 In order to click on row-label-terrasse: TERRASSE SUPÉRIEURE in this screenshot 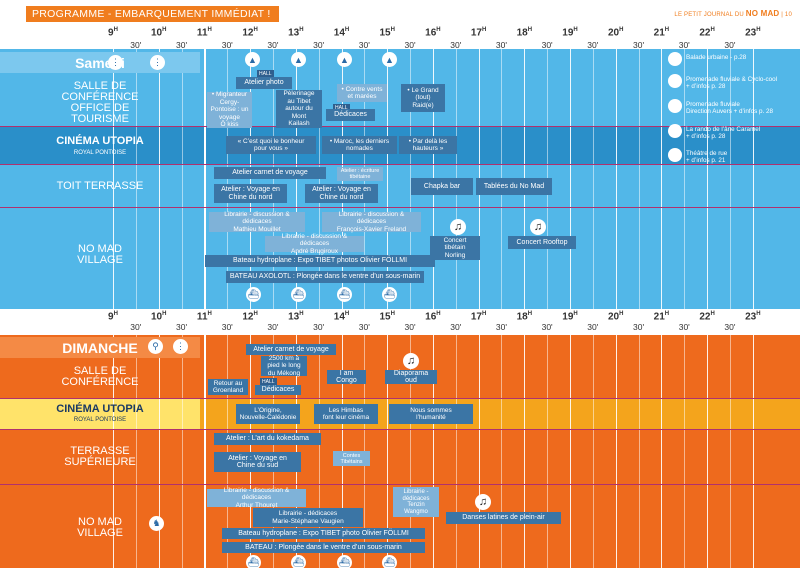, I will do `click(100, 456)`.